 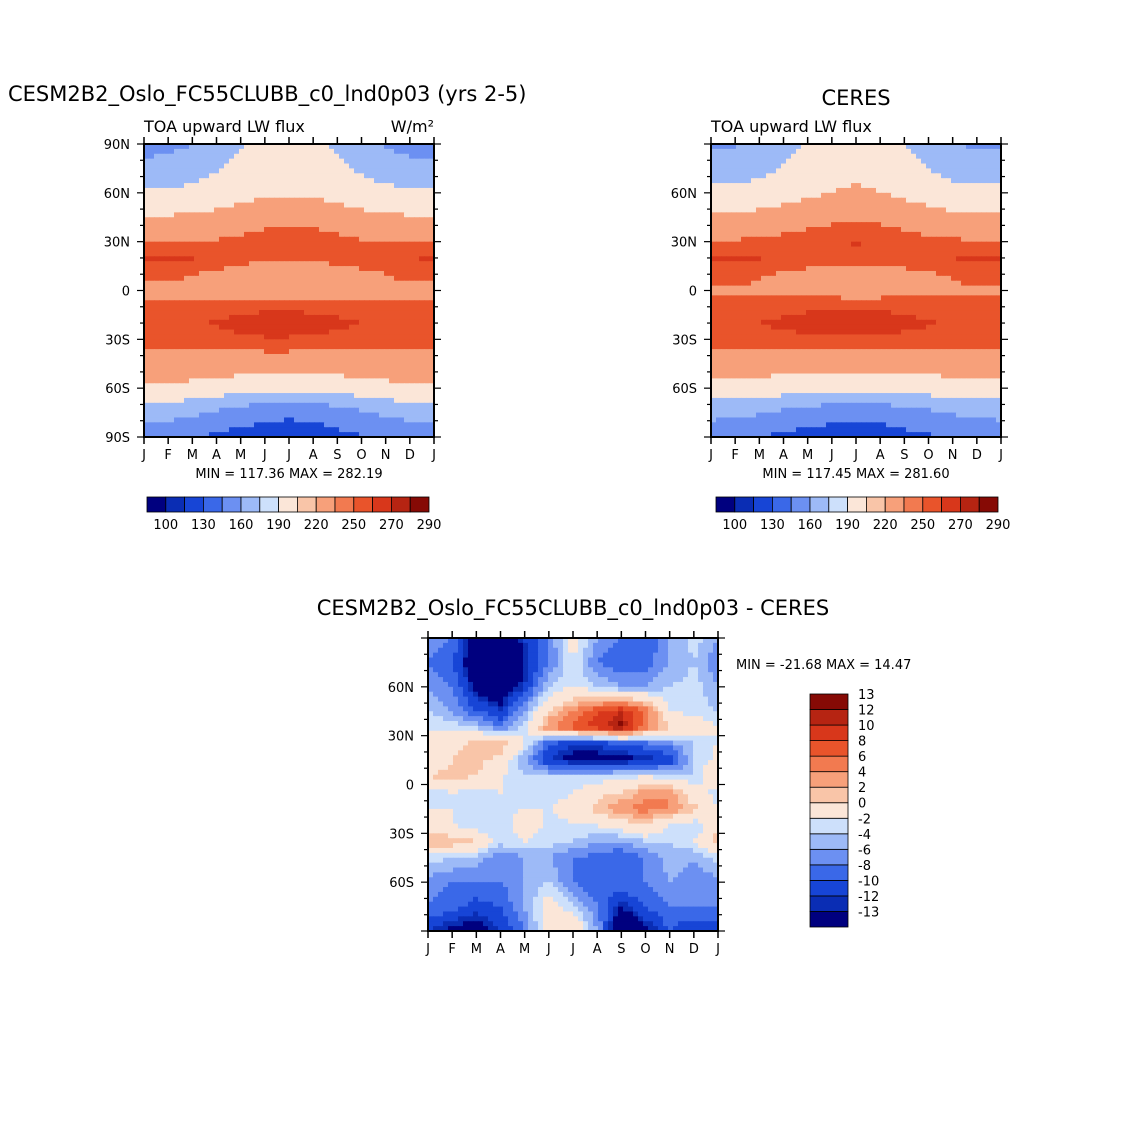 I want to click on model-colorbar-label: 160, so click(x=241, y=525).